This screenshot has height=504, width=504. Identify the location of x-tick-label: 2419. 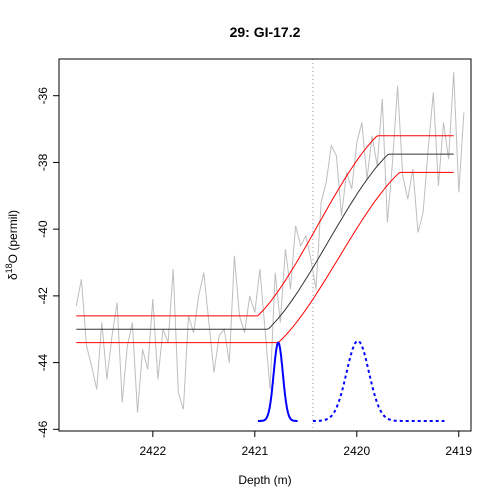
(458, 451).